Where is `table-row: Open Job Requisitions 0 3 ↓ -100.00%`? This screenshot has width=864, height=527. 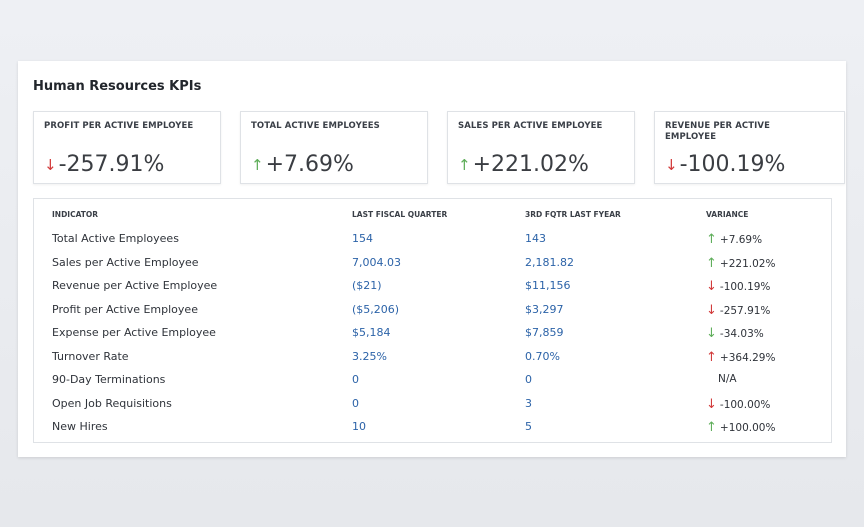
table-row: Open Job Requisitions 0 3 ↓ -100.00% is located at coordinates (432, 403).